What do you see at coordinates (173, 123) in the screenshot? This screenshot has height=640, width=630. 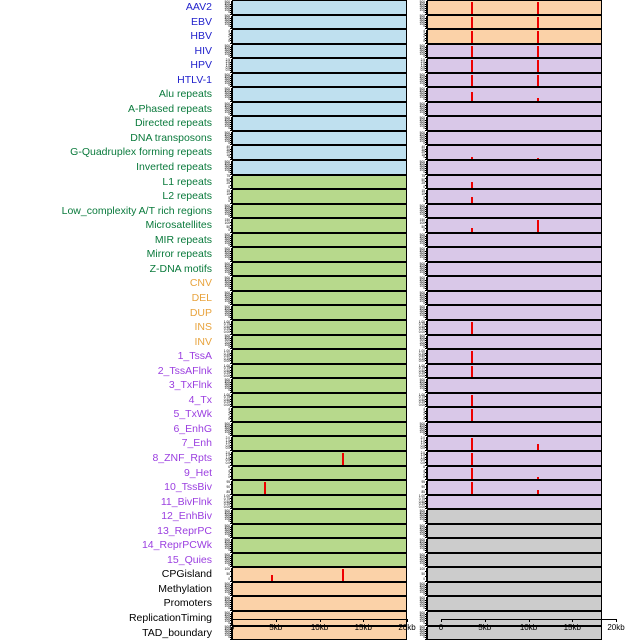 I see `track-label: Directed repeats` at bounding box center [173, 123].